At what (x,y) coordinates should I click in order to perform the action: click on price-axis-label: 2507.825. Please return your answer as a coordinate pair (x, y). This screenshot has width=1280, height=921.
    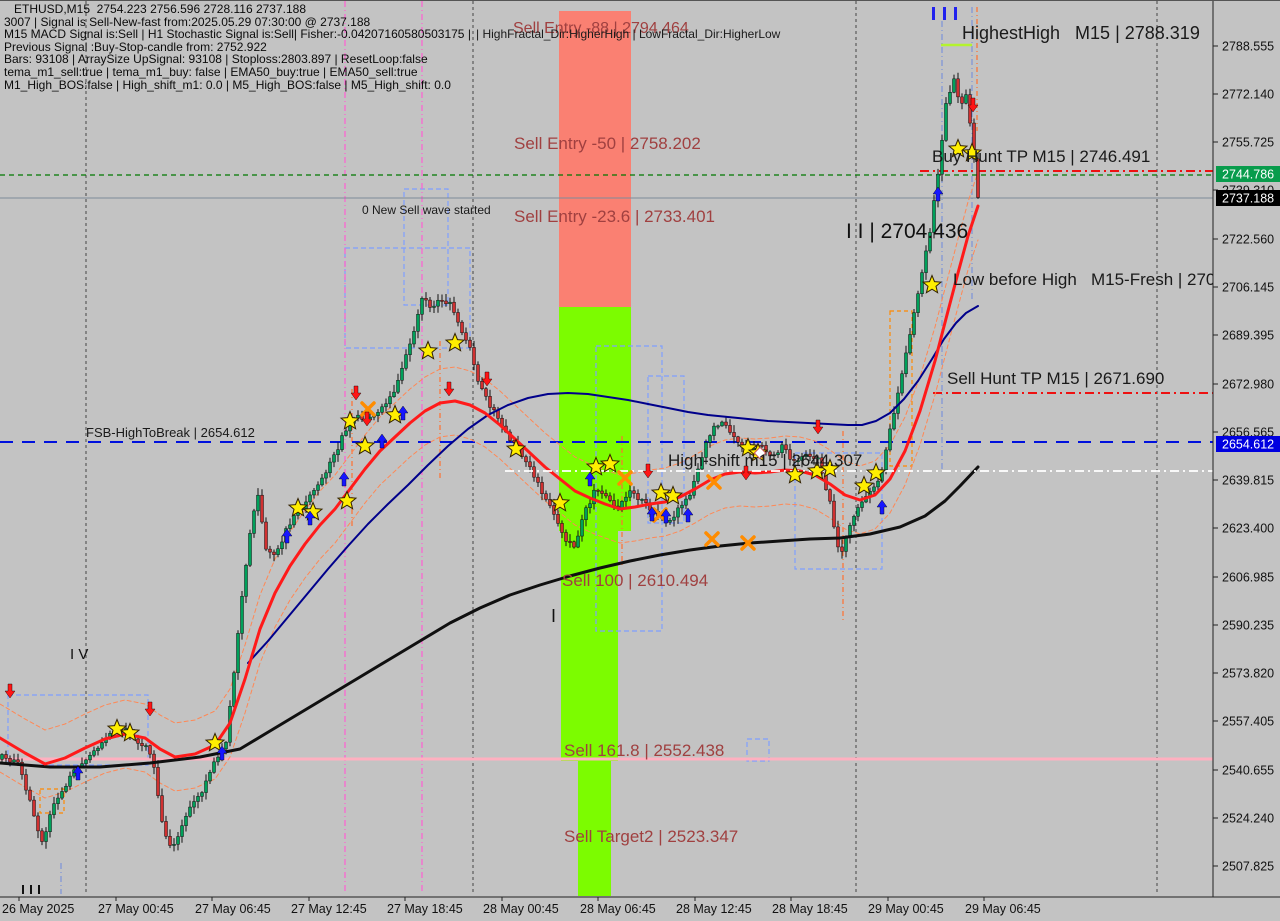
    Looking at the image, I should click on (1248, 867).